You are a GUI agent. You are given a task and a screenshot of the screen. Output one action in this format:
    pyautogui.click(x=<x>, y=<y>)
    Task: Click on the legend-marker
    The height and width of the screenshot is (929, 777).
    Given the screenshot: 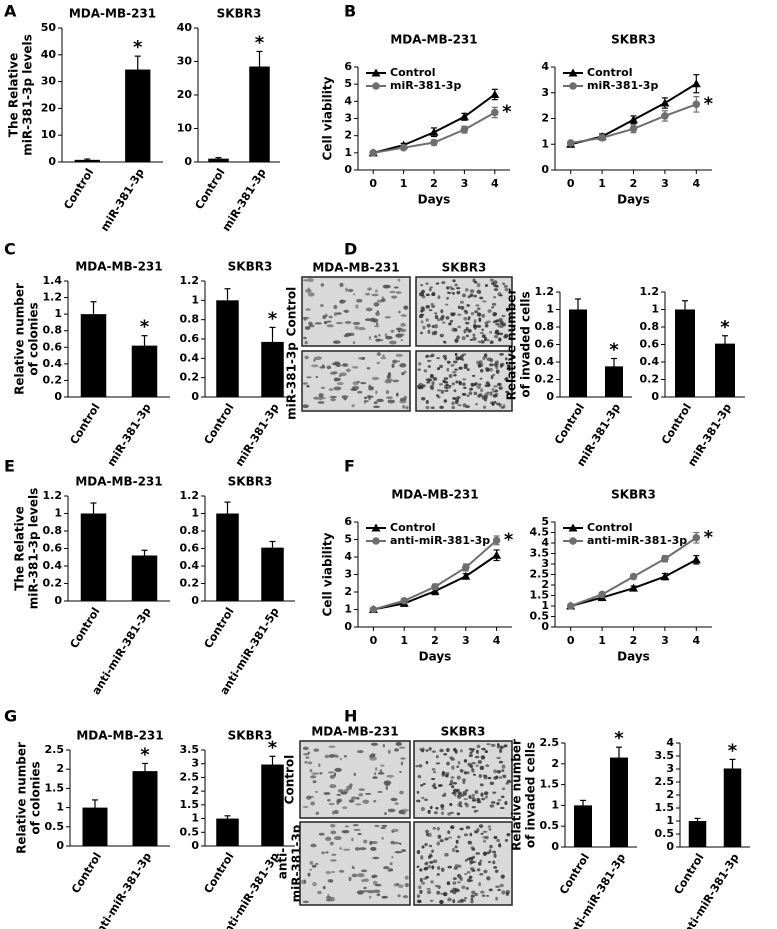 What is the action you would take?
    pyautogui.click(x=376, y=72)
    